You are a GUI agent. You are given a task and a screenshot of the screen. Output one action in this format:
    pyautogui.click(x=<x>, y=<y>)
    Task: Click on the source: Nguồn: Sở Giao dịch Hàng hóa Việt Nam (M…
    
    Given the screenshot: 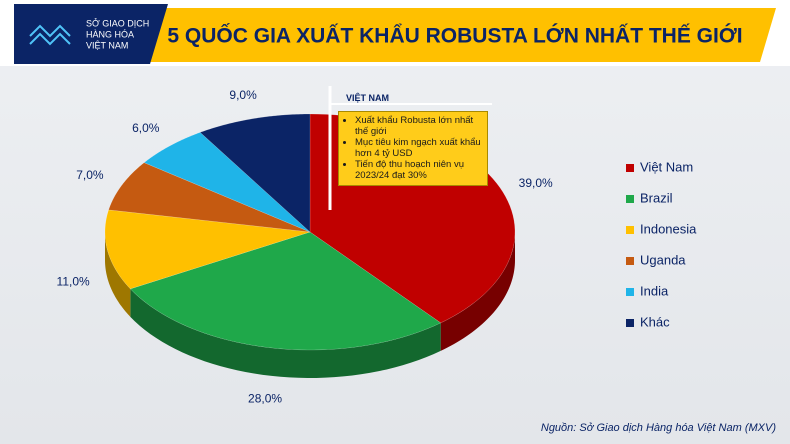 What is the action you would take?
    pyautogui.click(x=658, y=428)
    